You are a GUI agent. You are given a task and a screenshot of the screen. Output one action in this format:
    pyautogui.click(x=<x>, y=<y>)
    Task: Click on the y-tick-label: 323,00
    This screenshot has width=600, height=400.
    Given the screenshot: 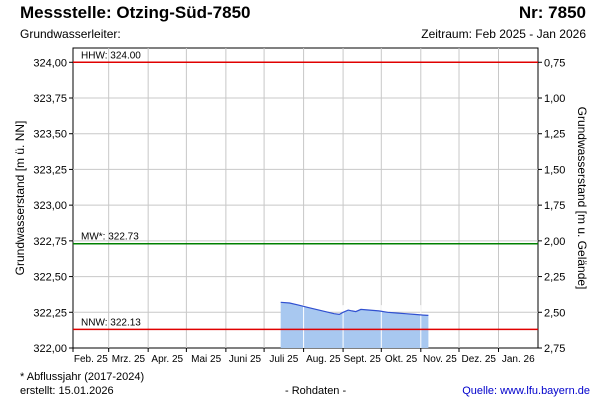 What is the action you would take?
    pyautogui.click(x=50, y=206)
    